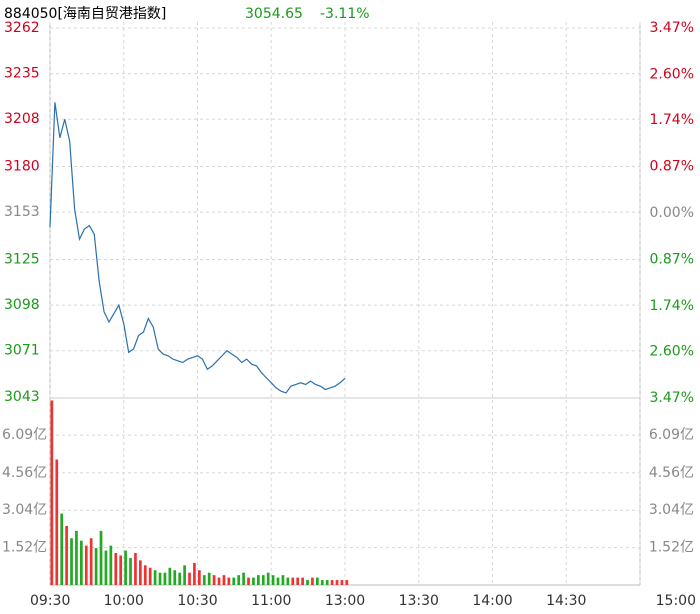 The width and height of the screenshot is (700, 614). I want to click on last-price: 3054.65, so click(274, 14).